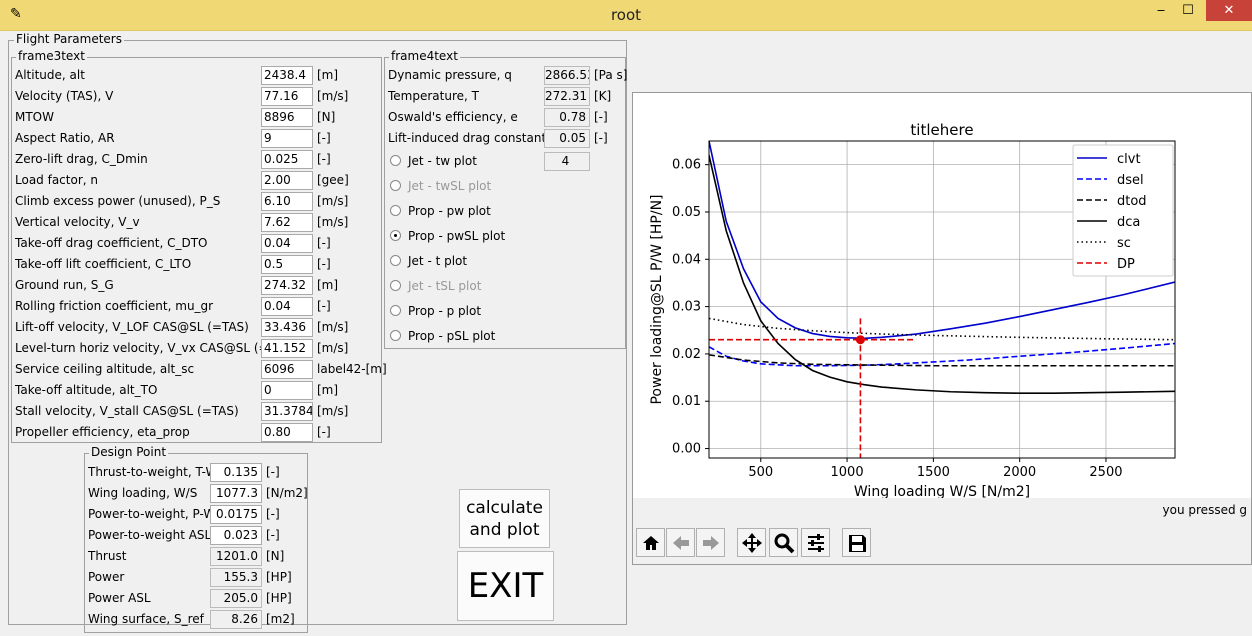 This screenshot has width=1252, height=636. I want to click on design-label: Power-to-weight ASL, so click(150, 535).